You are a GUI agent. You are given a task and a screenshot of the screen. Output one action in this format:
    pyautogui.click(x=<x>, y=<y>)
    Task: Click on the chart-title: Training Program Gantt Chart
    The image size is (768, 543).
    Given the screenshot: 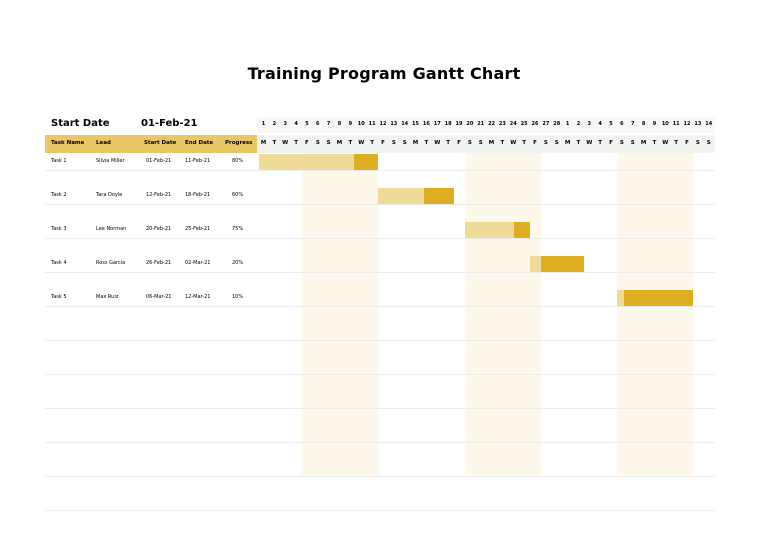 What is the action you would take?
    pyautogui.click(x=384, y=73)
    